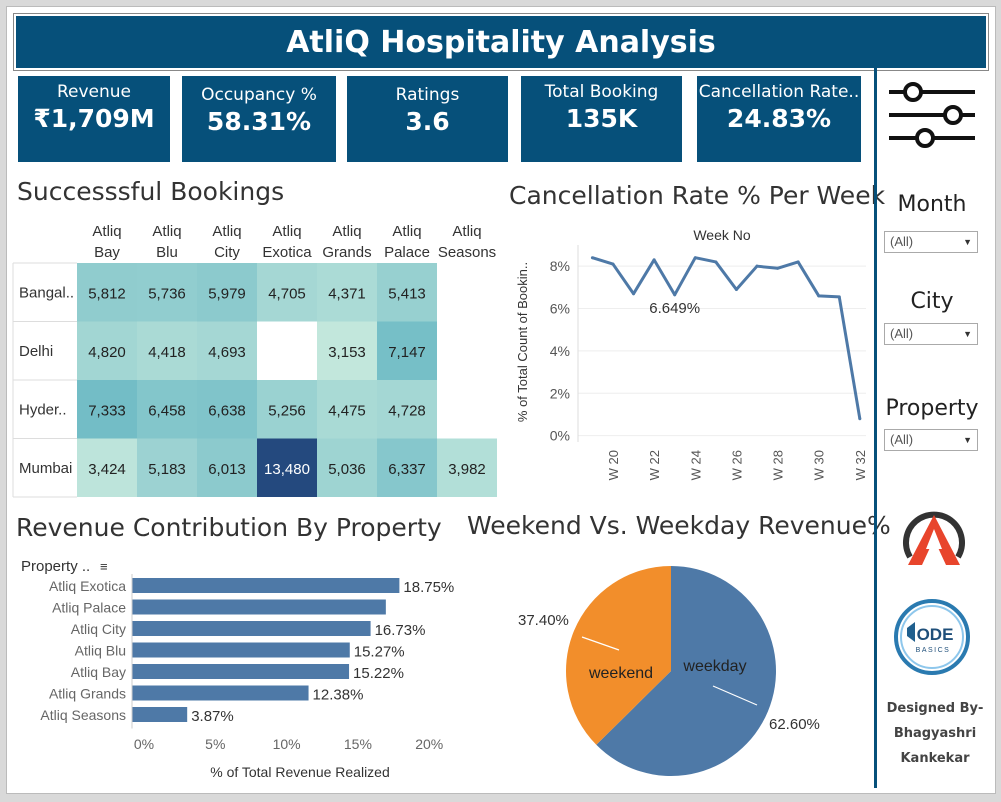 Image resolution: width=1001 pixels, height=802 pixels. What do you see at coordinates (819, 465) in the screenshot?
I see `x-tick-label: W 30` at bounding box center [819, 465].